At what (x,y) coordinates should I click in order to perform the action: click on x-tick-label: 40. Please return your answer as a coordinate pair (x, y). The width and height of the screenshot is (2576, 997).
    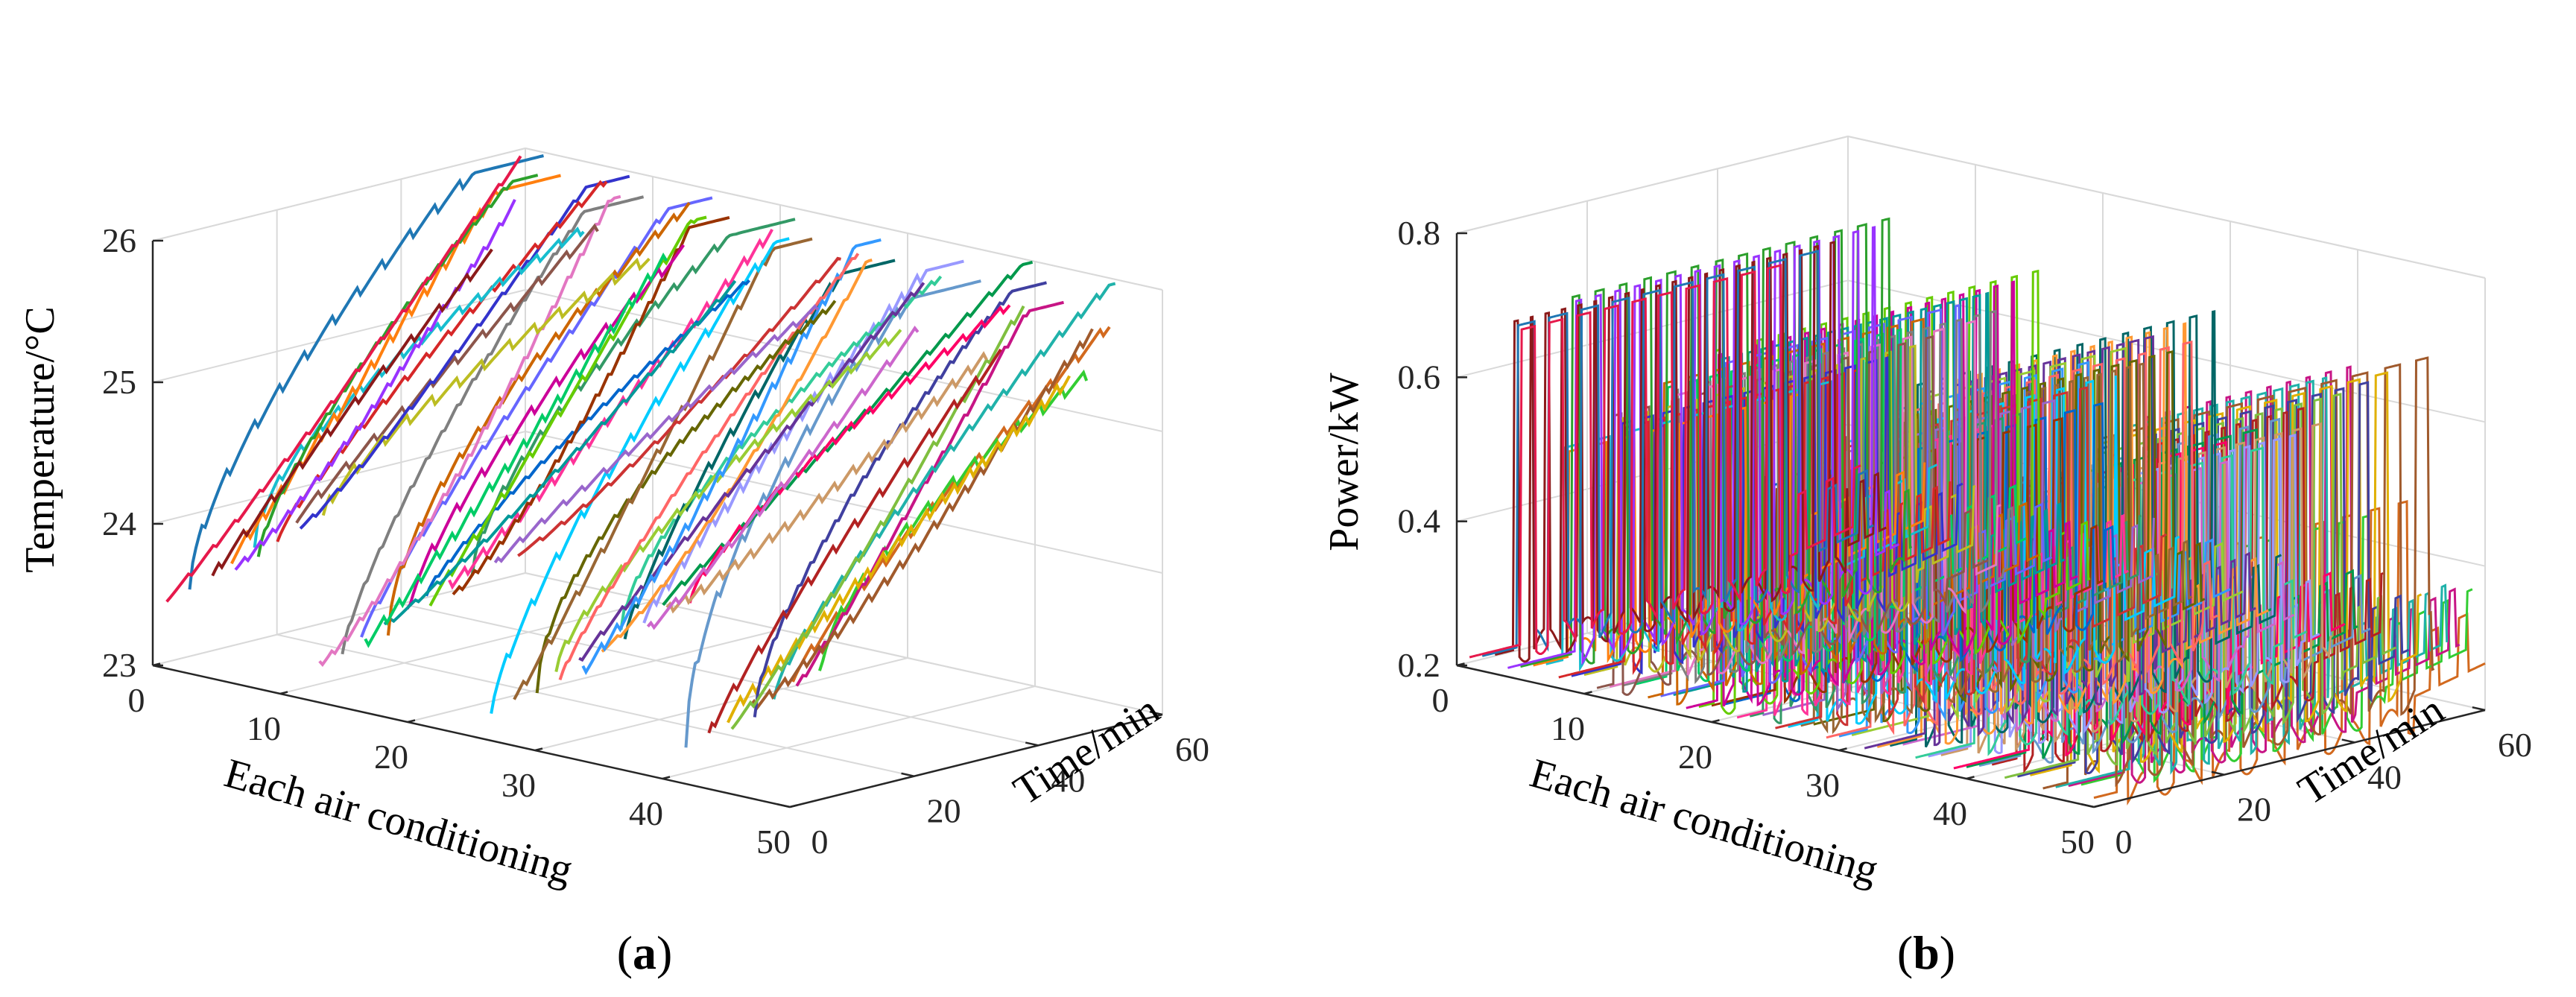
    Looking at the image, I should click on (1950, 813).